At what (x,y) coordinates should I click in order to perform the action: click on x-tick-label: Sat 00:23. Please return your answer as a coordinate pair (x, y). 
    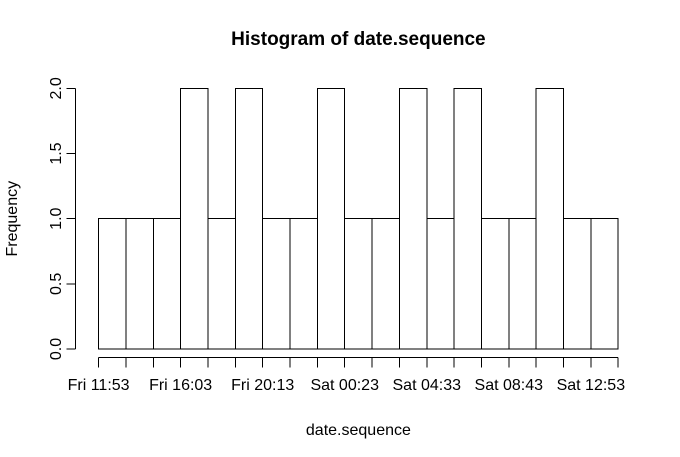
    Looking at the image, I should click on (344, 385).